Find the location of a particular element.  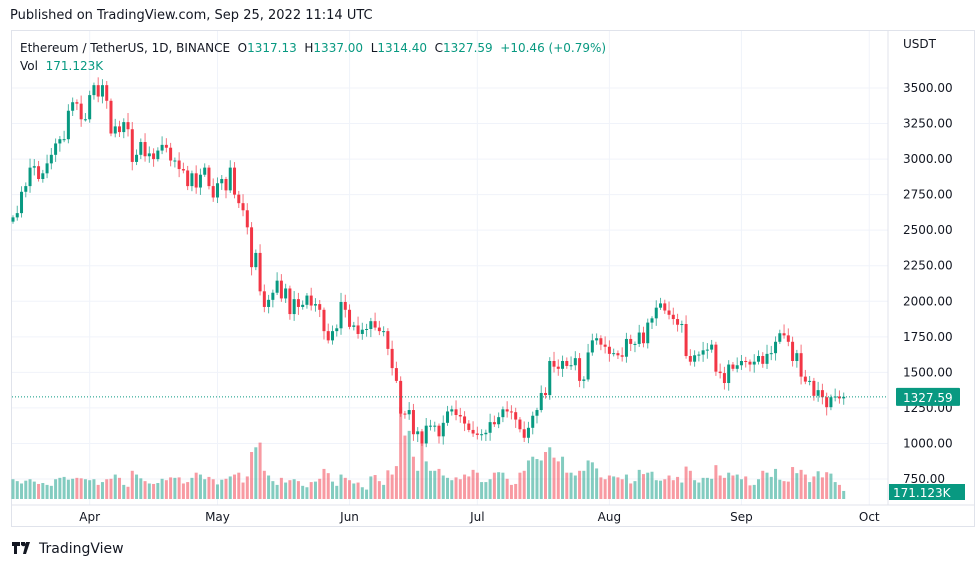

low-label: L is located at coordinates (374, 48).